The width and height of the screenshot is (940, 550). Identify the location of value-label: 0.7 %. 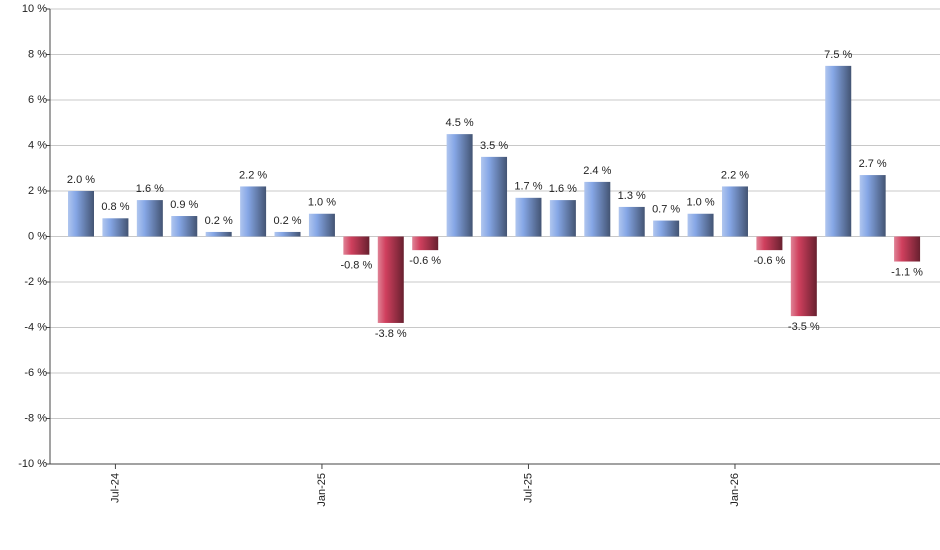
(666, 209).